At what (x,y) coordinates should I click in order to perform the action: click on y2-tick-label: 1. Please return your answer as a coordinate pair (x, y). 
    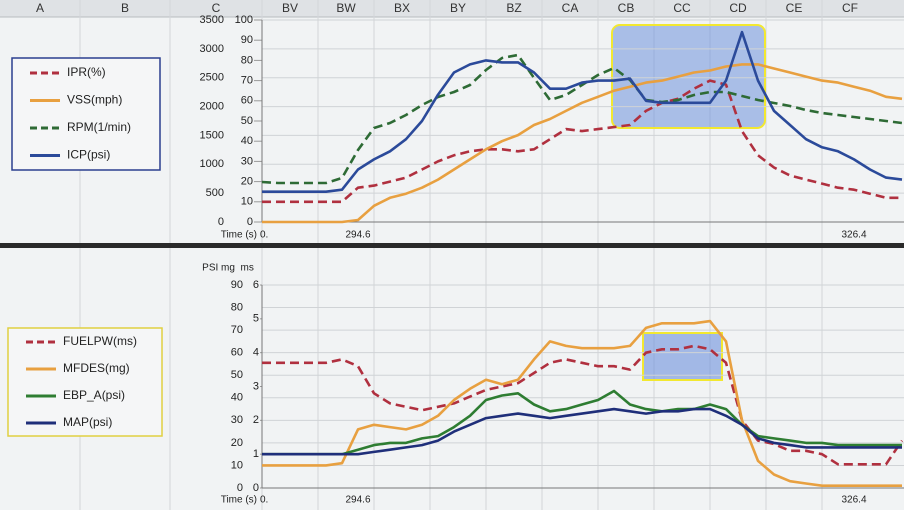
    Looking at the image, I should click on (256, 454).